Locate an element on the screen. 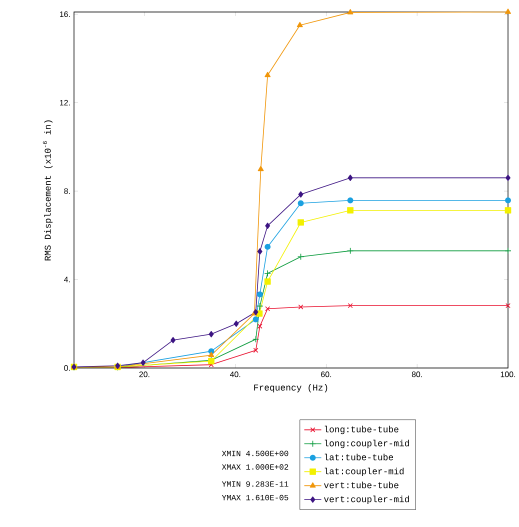  legend-label: vert:tube-tube is located at coordinates (361, 485).